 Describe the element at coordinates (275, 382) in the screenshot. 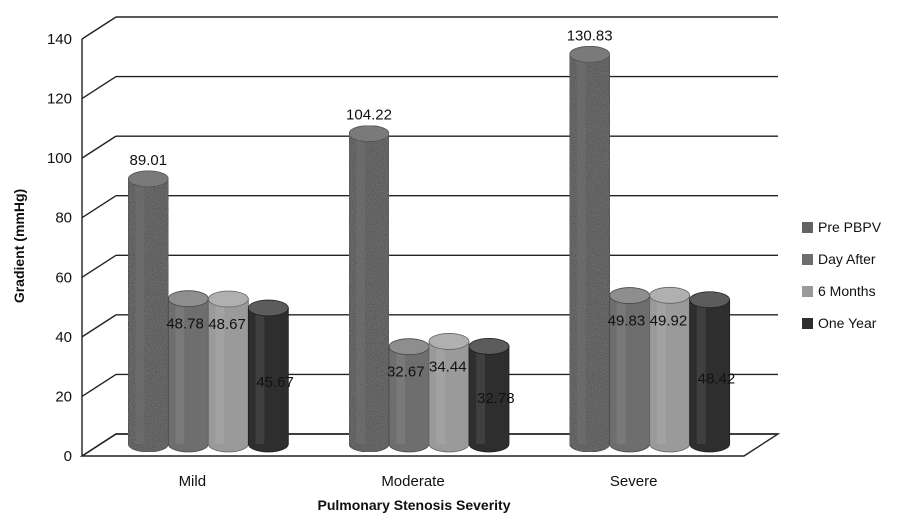

I see `data-label: 45.67` at that location.